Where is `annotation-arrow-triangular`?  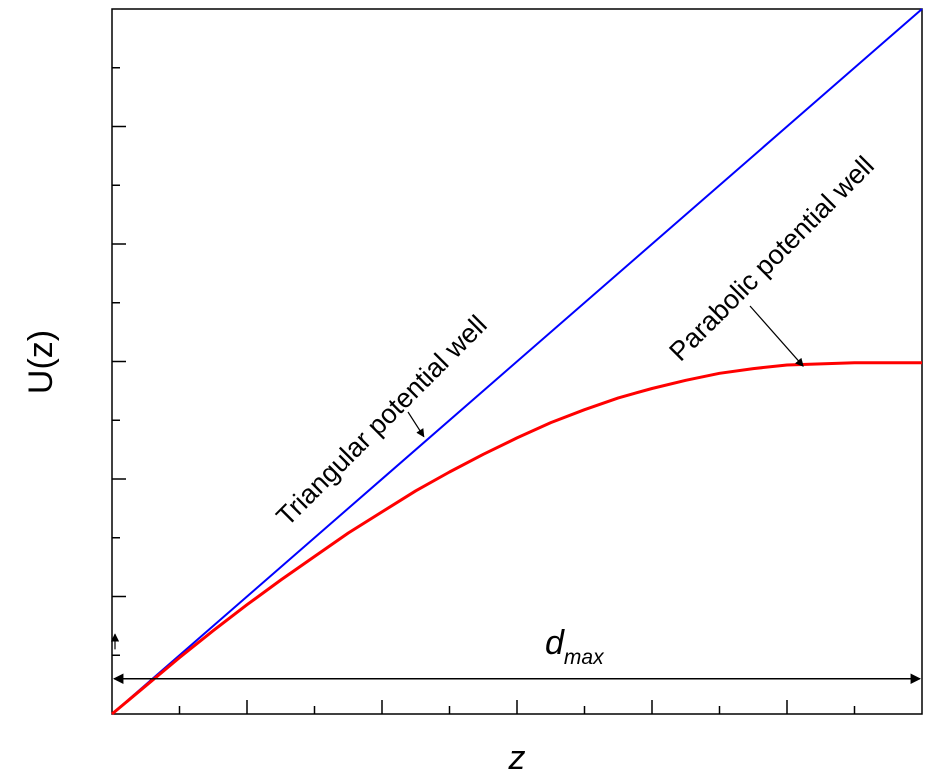
annotation-arrow-triangular is located at coordinates (416, 424).